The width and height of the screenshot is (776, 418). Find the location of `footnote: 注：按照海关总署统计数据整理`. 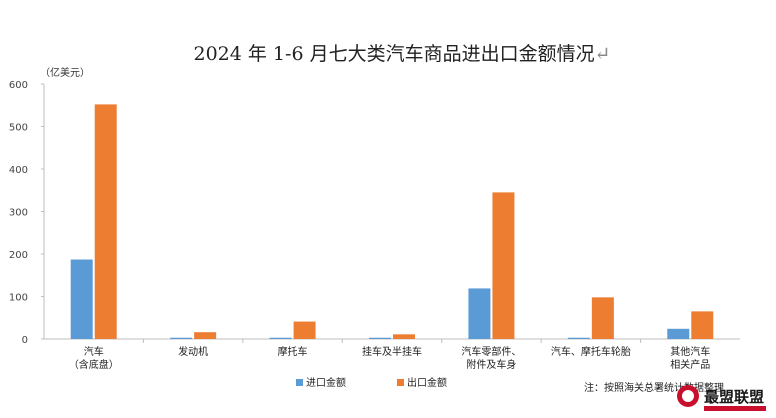

footnote: 注：按照海关总署统计数据整理 is located at coordinates (654, 387).